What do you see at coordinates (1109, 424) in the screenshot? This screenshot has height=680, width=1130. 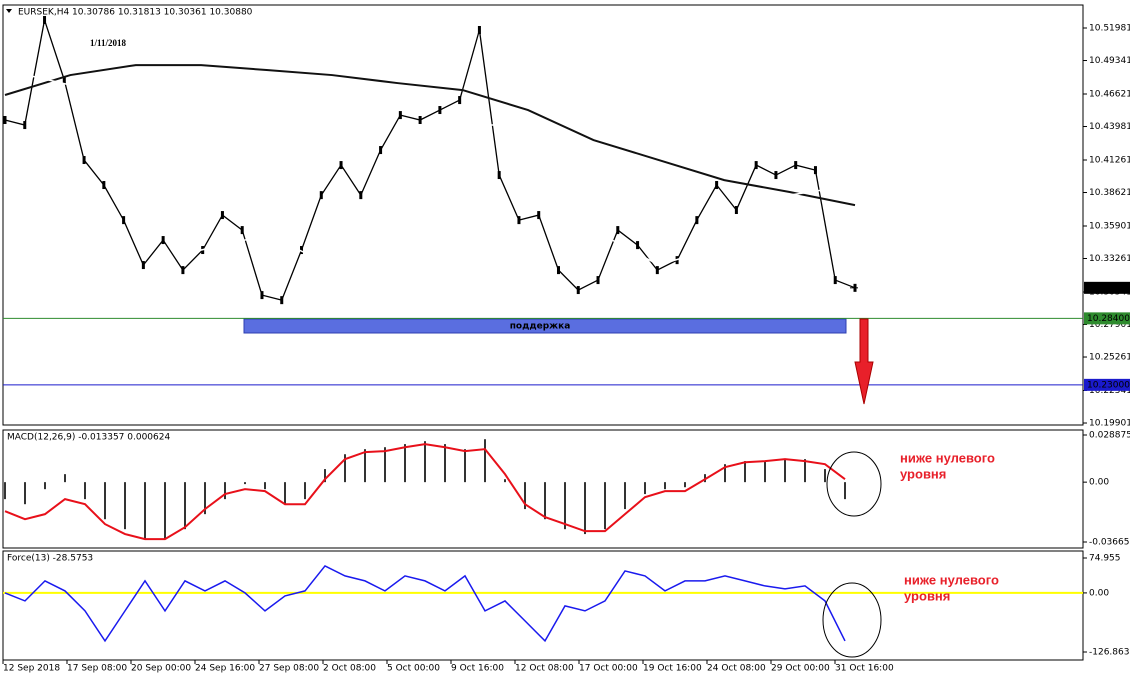 I see `y-tick-label: 10.19901` at bounding box center [1109, 424].